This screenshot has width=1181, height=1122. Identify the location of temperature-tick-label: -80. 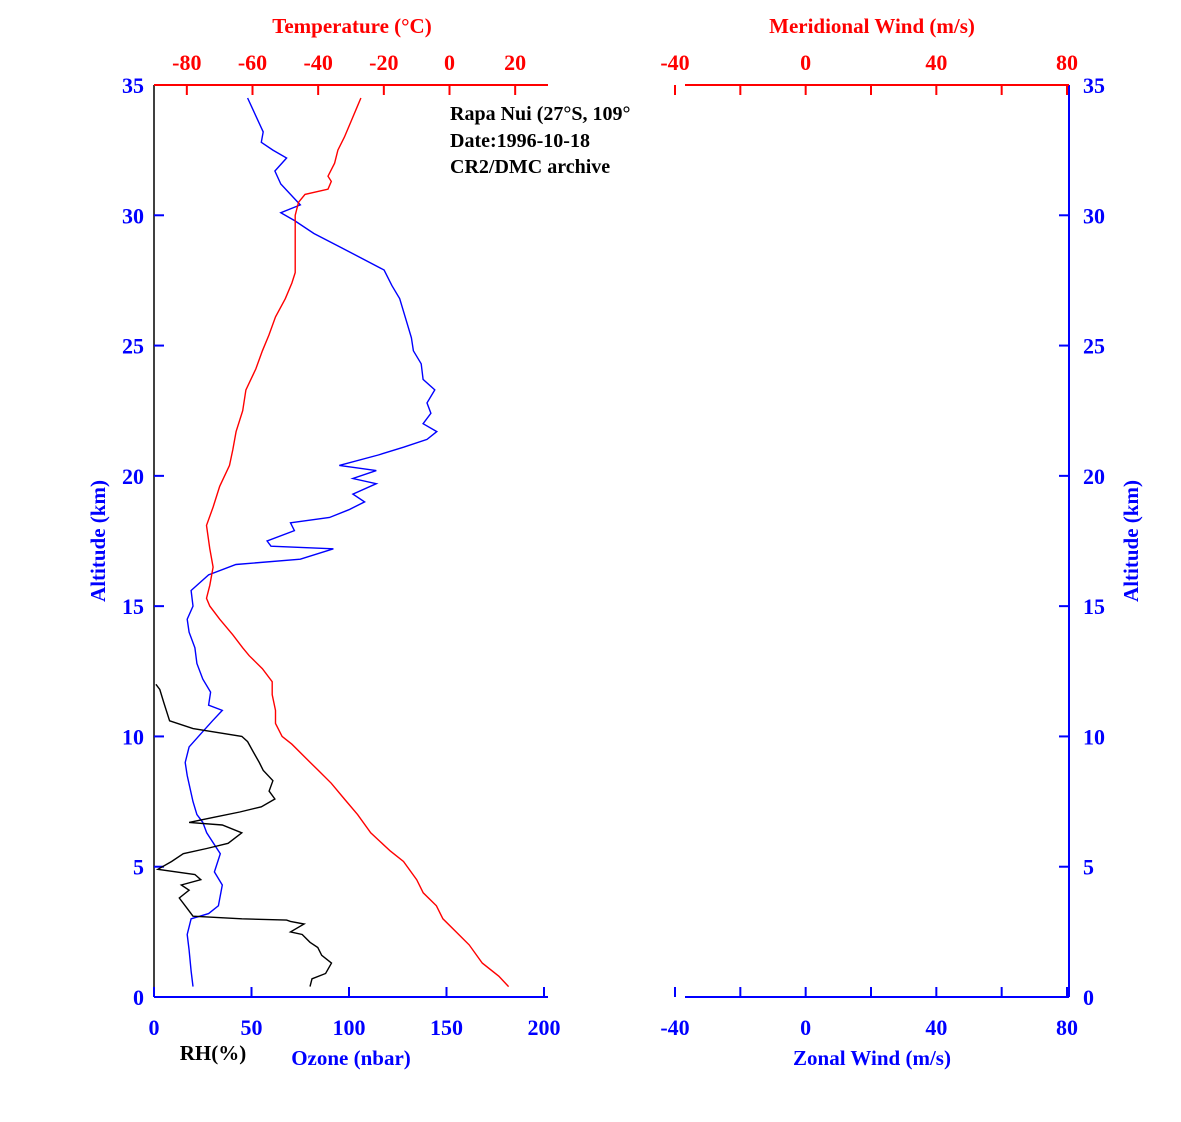
(186, 62).